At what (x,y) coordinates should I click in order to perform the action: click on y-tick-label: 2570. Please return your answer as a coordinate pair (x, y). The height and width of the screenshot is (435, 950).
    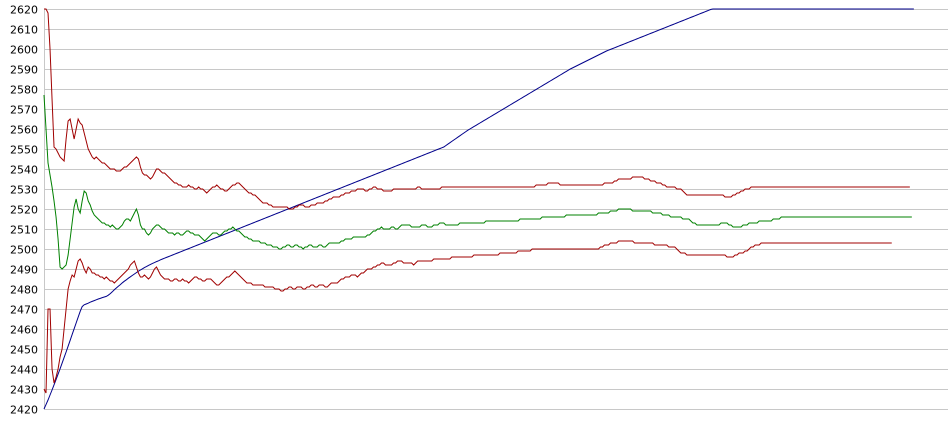
    Looking at the image, I should click on (24, 110).